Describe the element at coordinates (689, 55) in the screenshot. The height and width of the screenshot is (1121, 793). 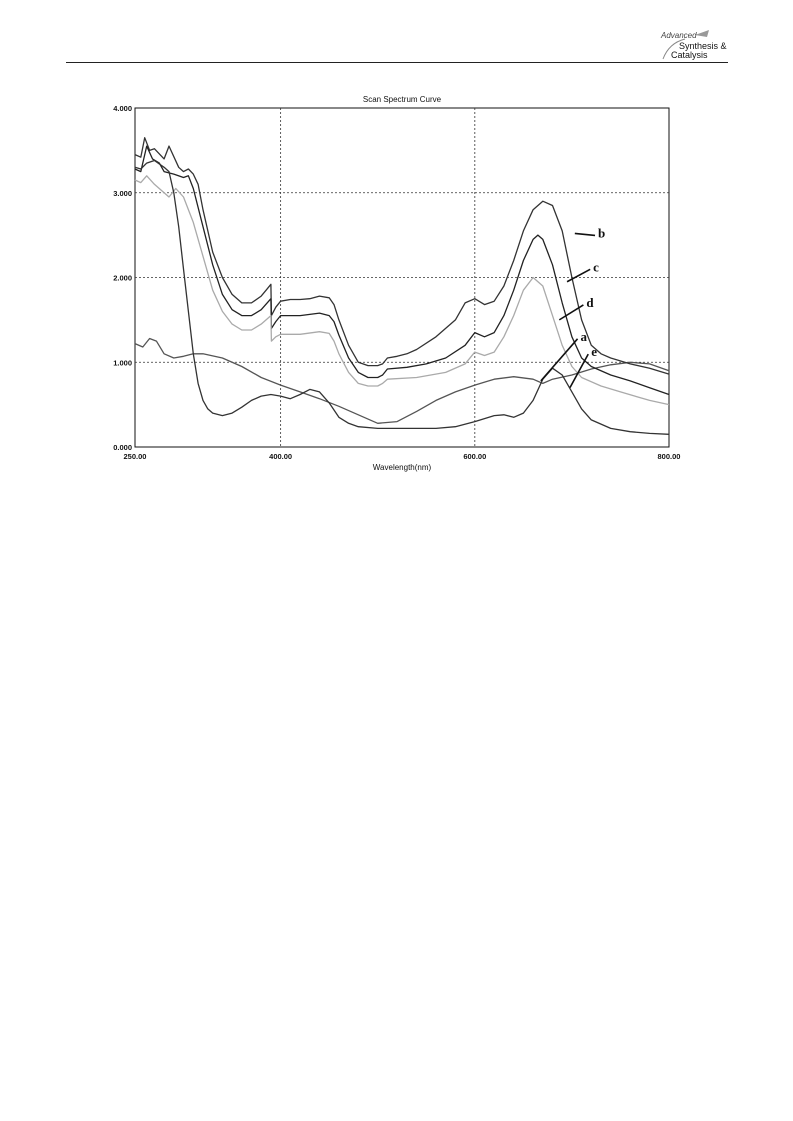
I see `logo-line3: Catalysis` at that location.